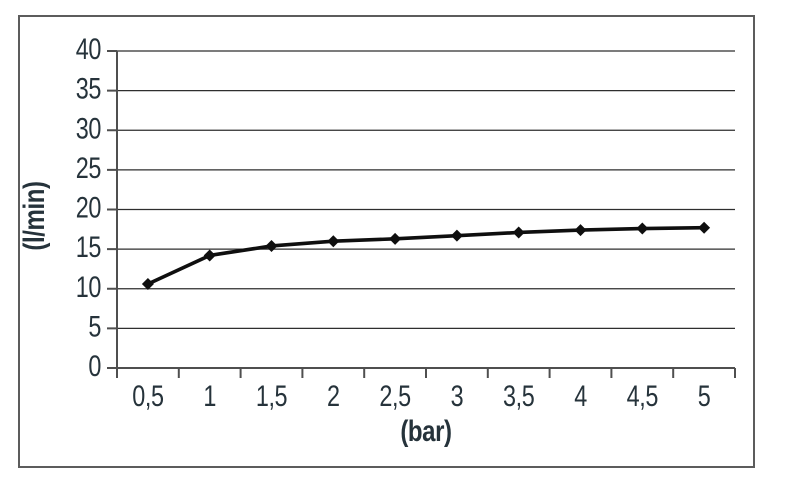 Image resolution: width=800 pixels, height=504 pixels. I want to click on y-tick-label: 25, so click(88, 167).